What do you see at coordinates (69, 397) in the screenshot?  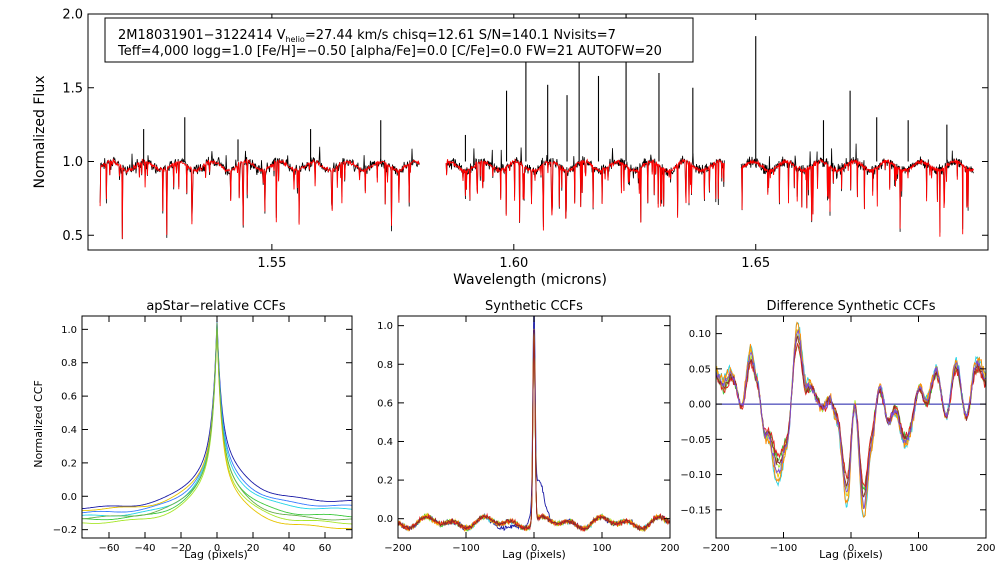 I see `apstar-ccf-y-tick-label: 0.6` at bounding box center [69, 397].